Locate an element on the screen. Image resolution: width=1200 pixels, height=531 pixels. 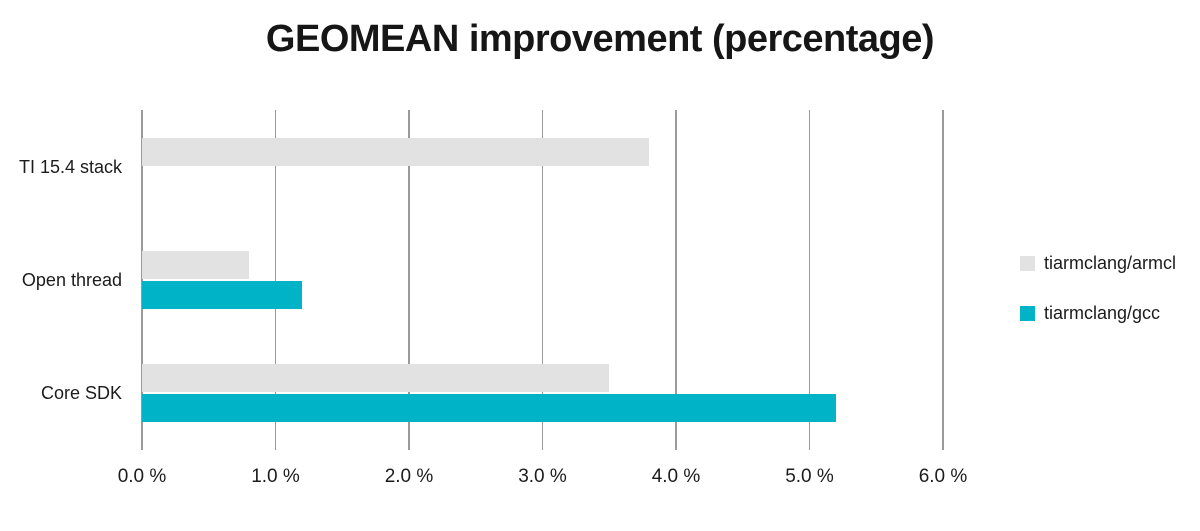
legend-label: tiarmclang/armcl is located at coordinates (1110, 262).